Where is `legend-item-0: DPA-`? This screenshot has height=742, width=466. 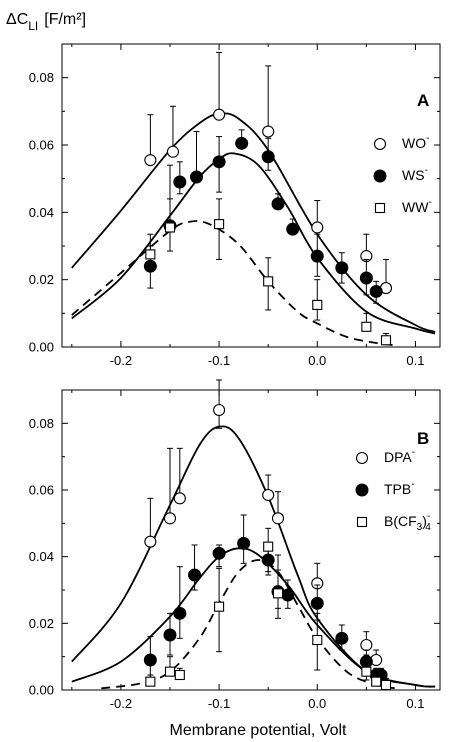
legend-item-0: DPA- is located at coordinates (385, 456).